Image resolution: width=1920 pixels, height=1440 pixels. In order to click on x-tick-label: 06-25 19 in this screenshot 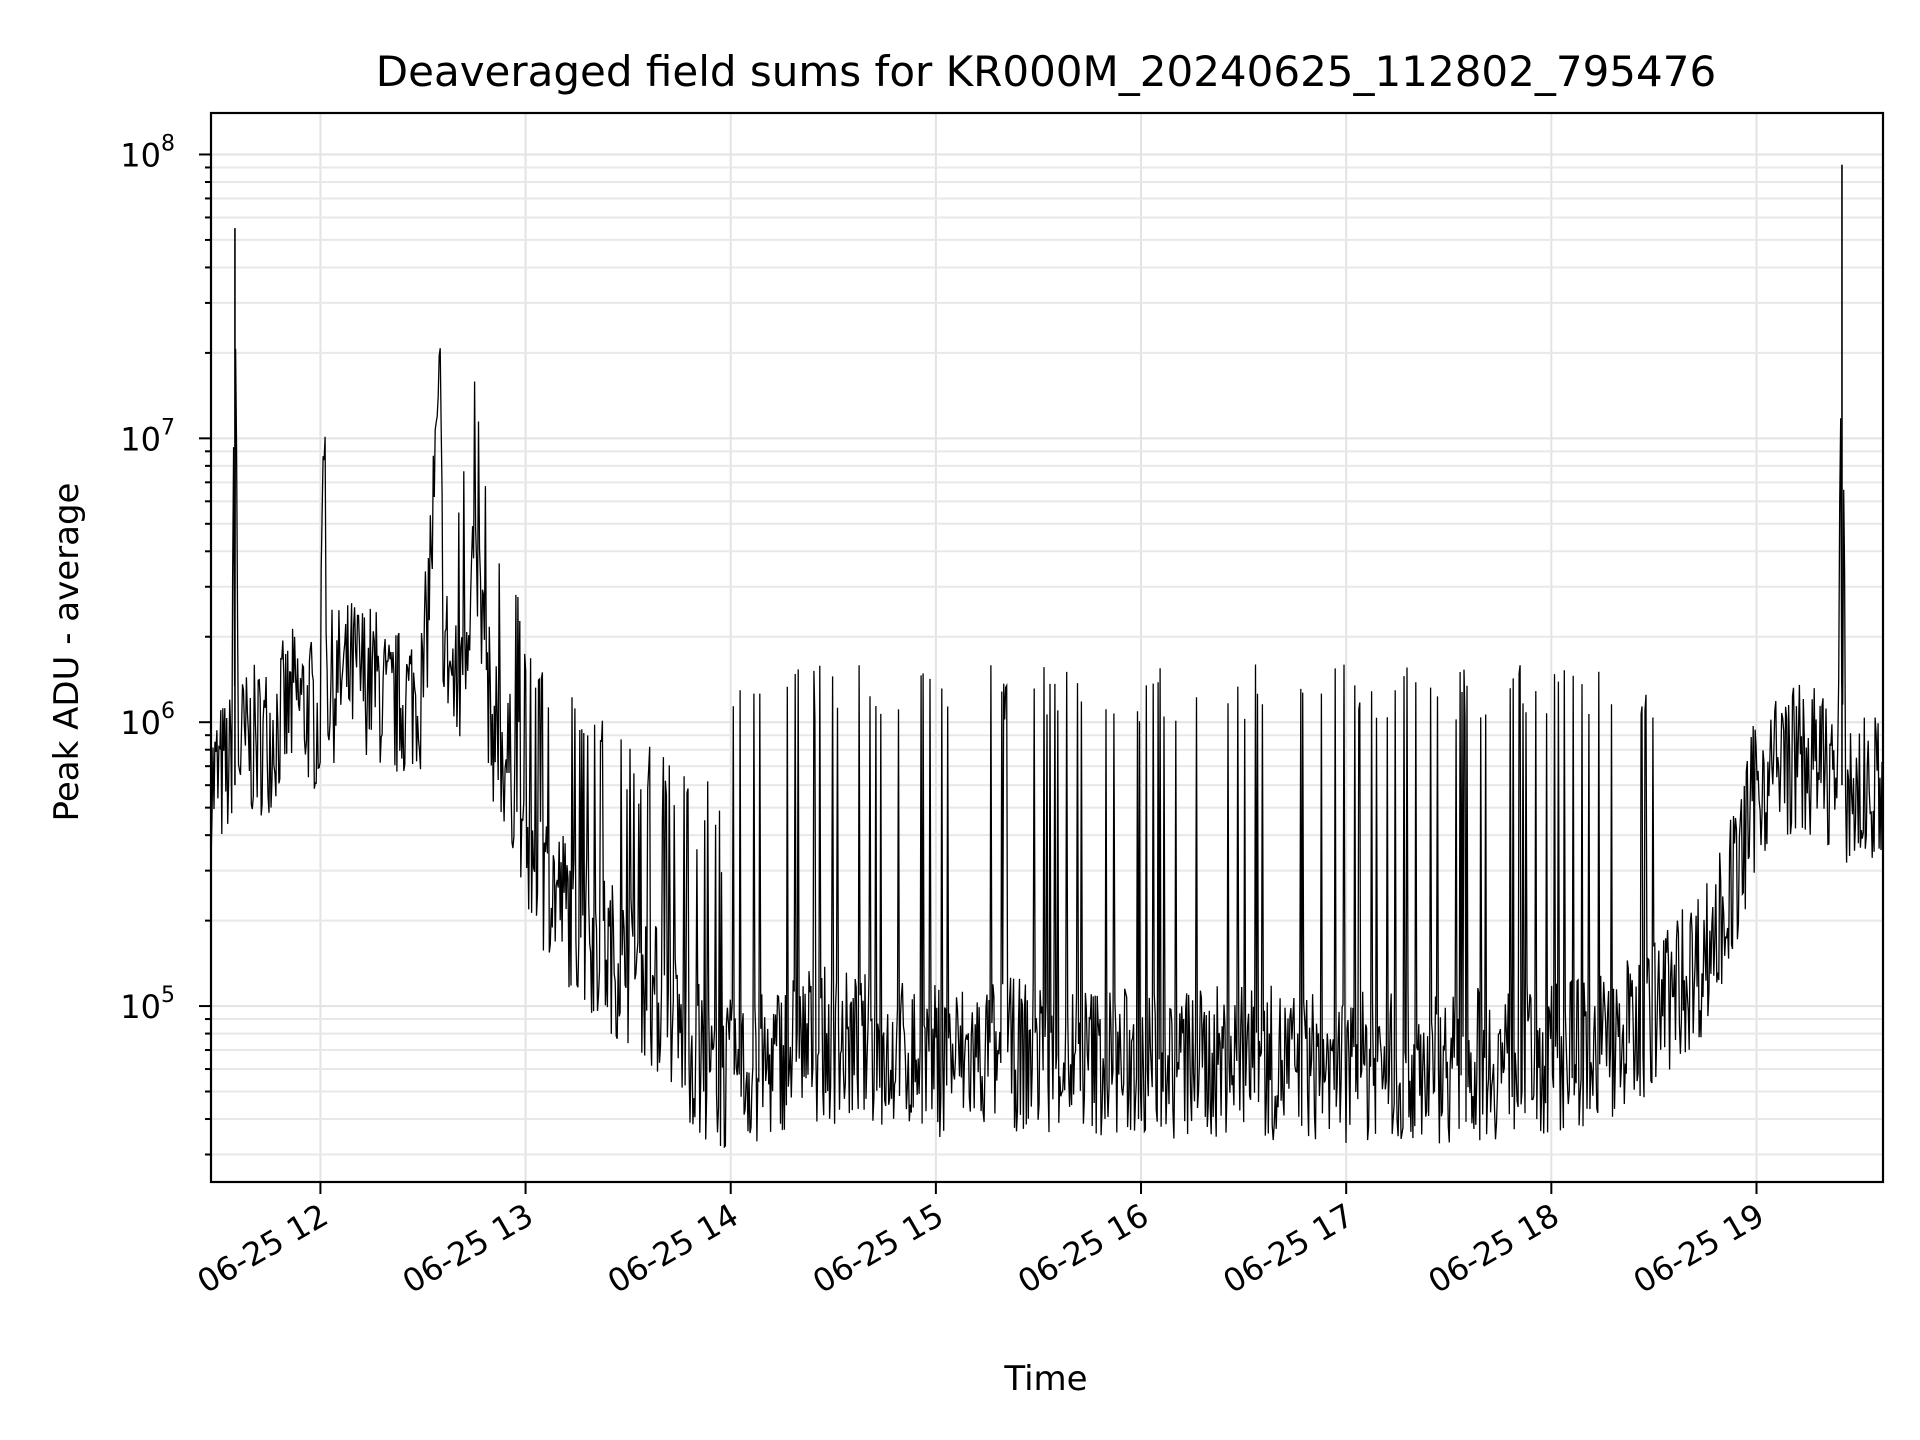, I will do `click(1699, 1248)`.